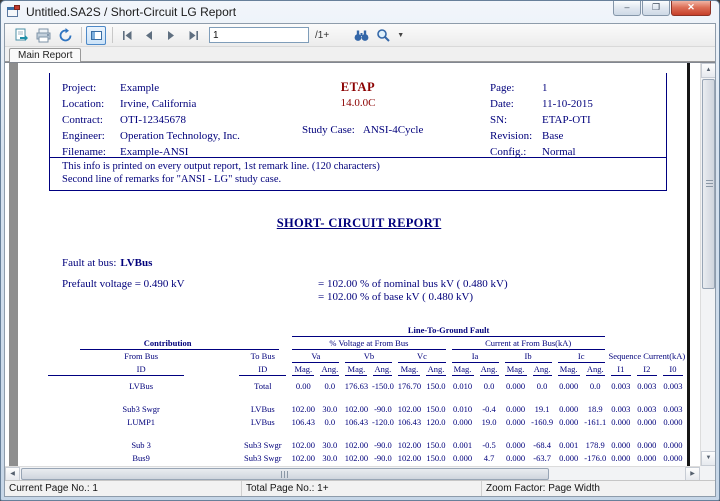  I want to click on page-number-input, so click(259, 35).